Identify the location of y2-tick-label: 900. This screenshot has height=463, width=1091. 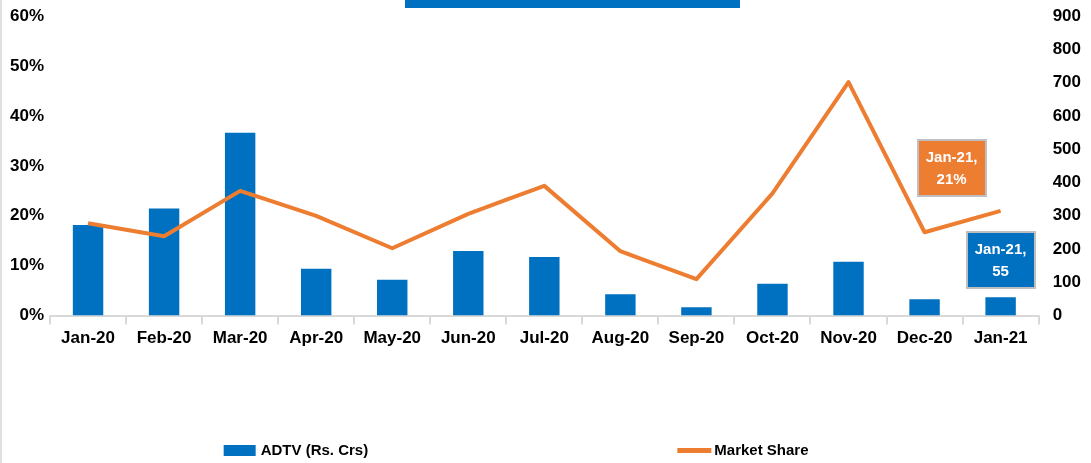
(1067, 15).